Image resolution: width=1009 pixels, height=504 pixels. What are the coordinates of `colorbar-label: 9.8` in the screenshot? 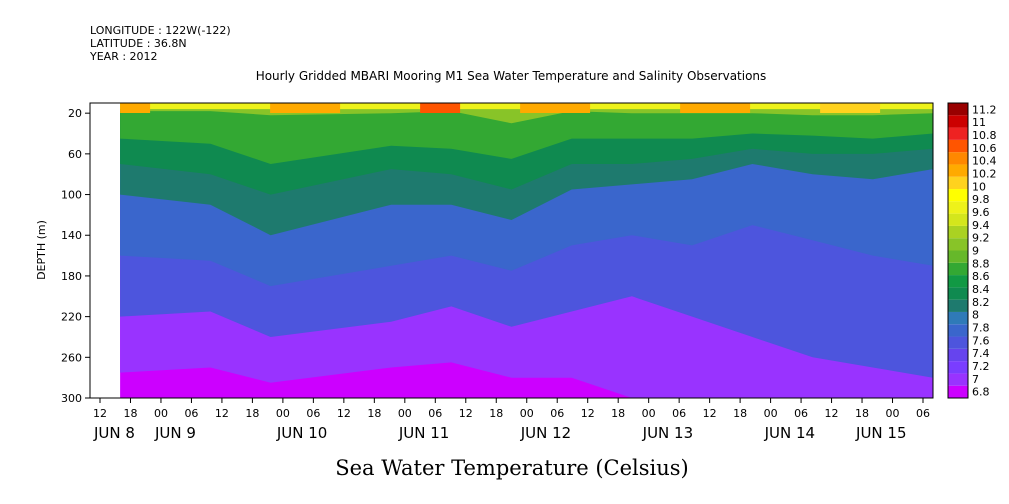 It's located at (981, 199).